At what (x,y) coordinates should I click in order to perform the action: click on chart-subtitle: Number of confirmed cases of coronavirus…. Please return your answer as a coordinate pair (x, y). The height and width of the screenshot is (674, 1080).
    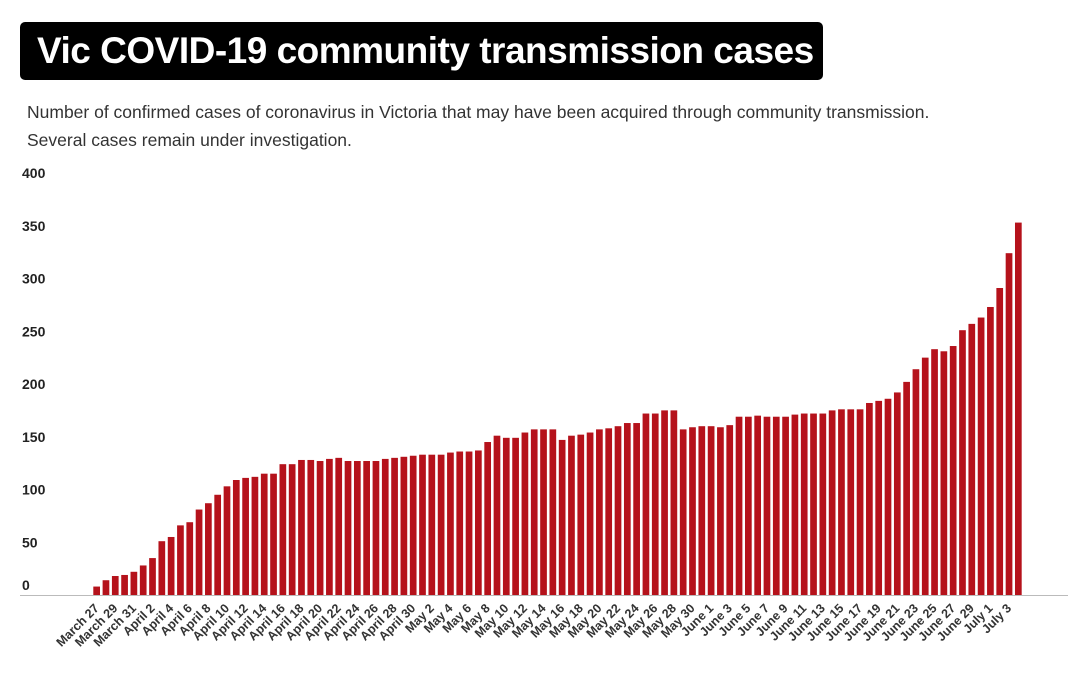
    Looking at the image, I should click on (527, 126).